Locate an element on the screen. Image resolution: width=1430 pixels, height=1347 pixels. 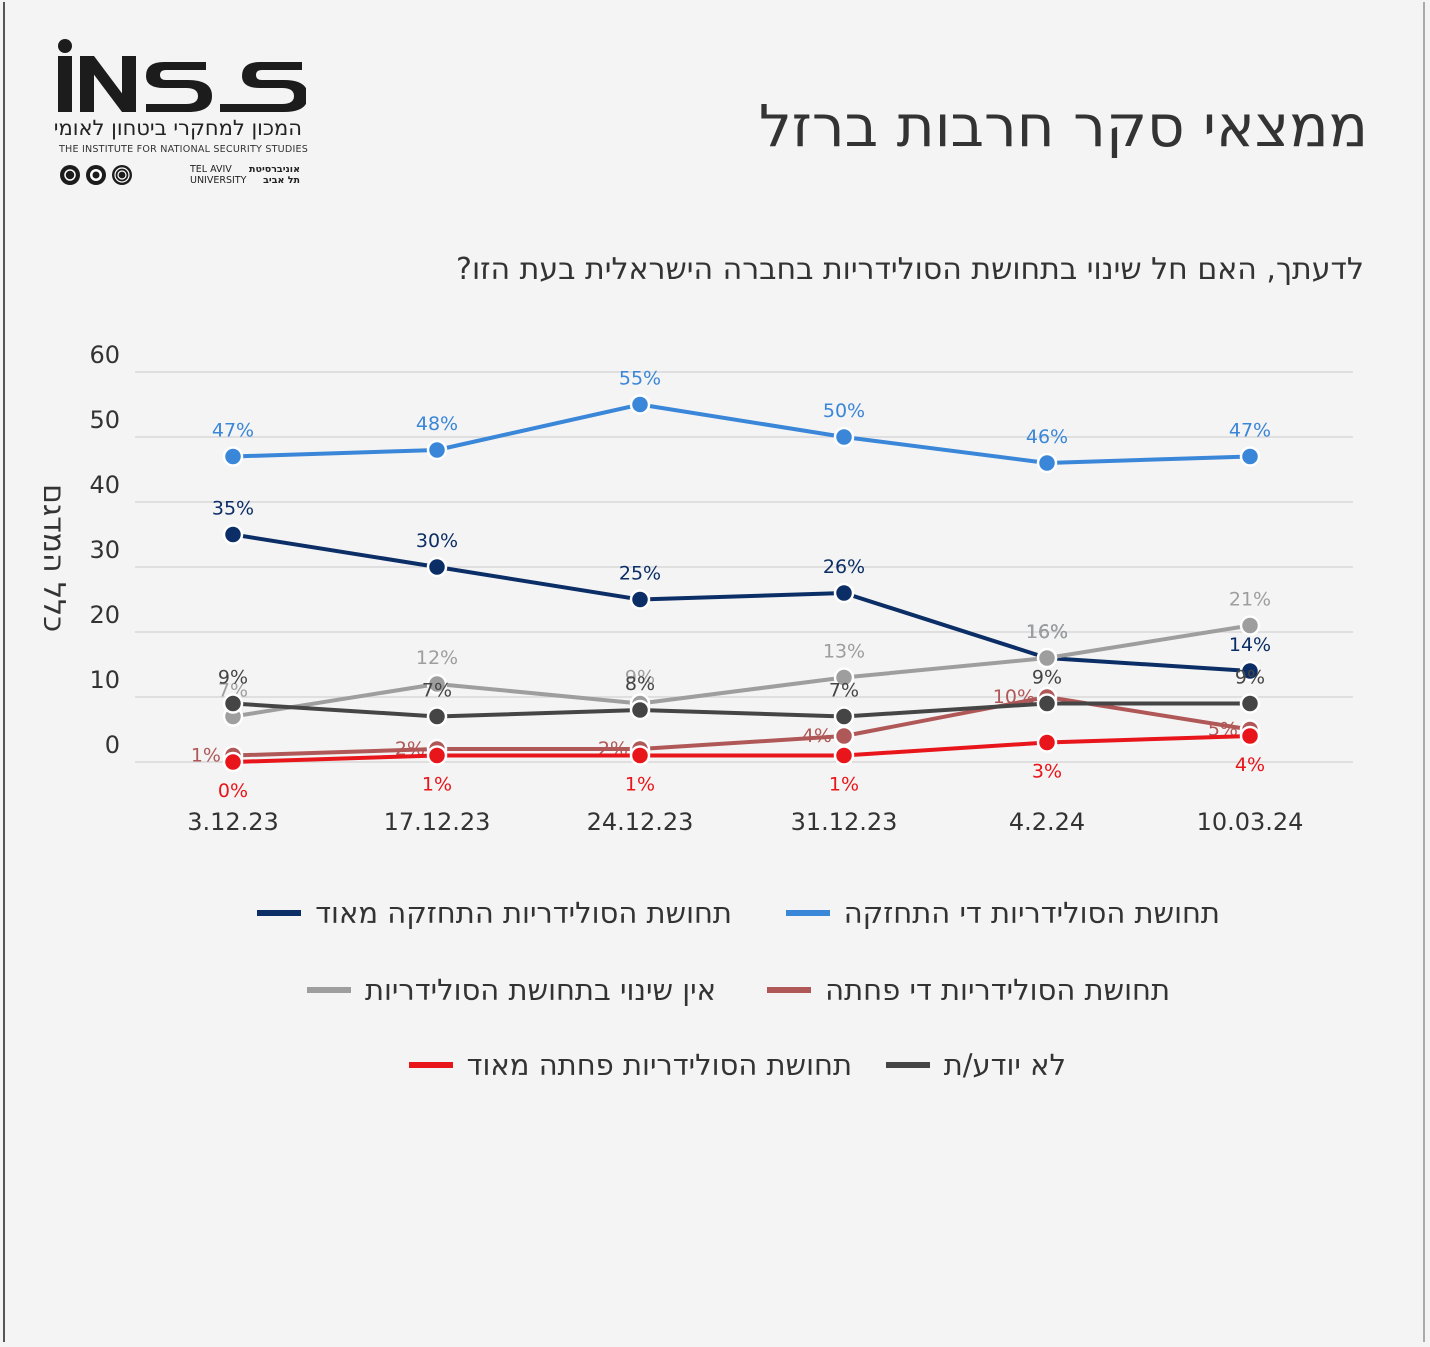
series-group: 0% 1% 1% 1% 3% 4% is located at coordinates (741, 763).